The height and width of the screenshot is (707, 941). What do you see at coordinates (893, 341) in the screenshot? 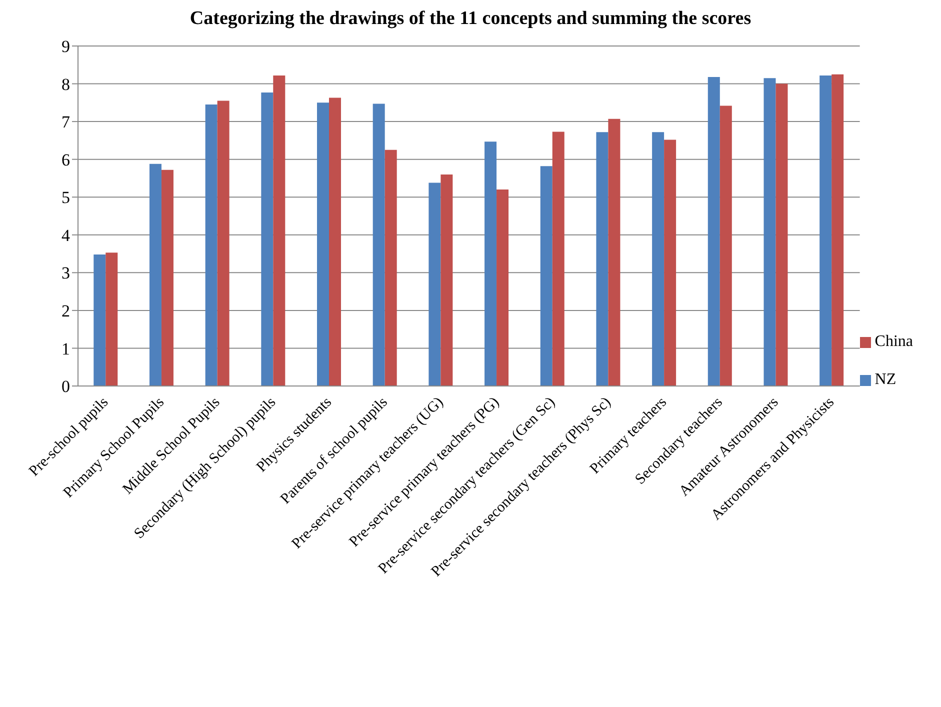
I see `legend-label: China` at bounding box center [893, 341].